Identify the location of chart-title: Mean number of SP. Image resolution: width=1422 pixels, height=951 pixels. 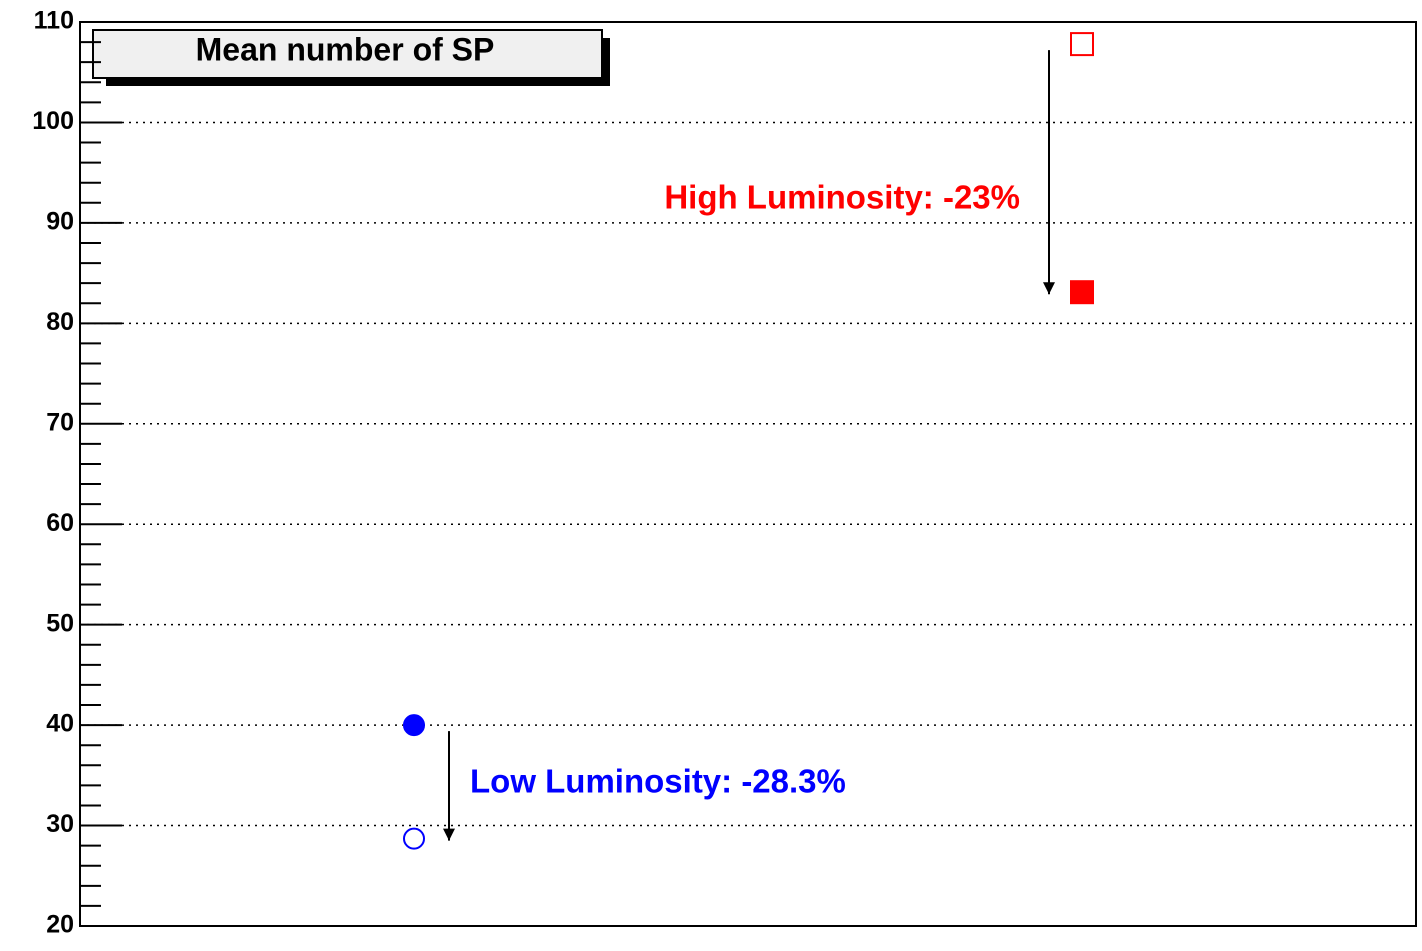
(345, 49).